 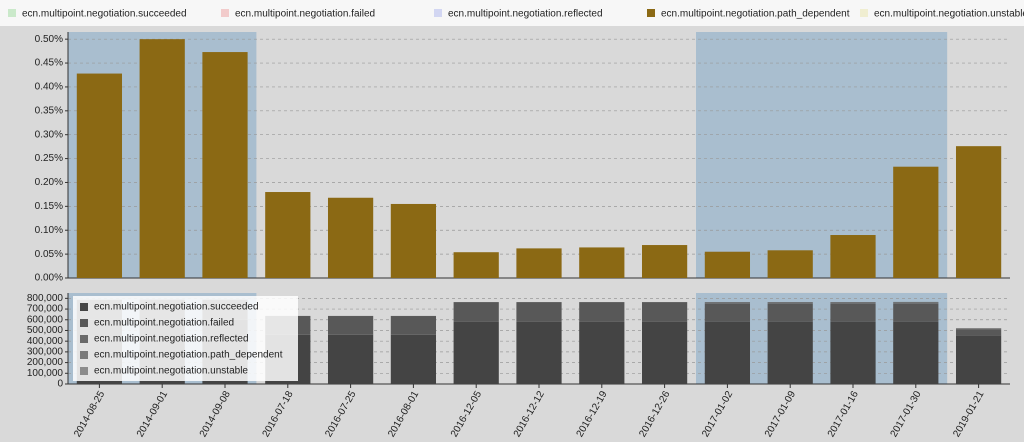 I want to click on y-tick-label: 500,000, so click(x=45, y=330).